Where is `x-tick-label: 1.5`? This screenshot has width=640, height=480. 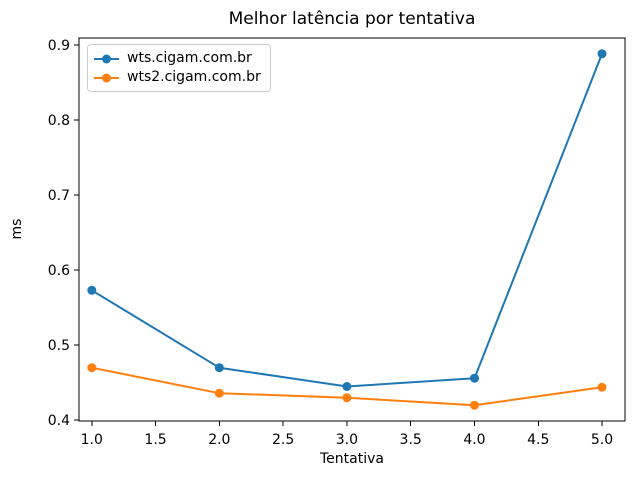
x-tick-label: 1.5 is located at coordinates (155, 440).